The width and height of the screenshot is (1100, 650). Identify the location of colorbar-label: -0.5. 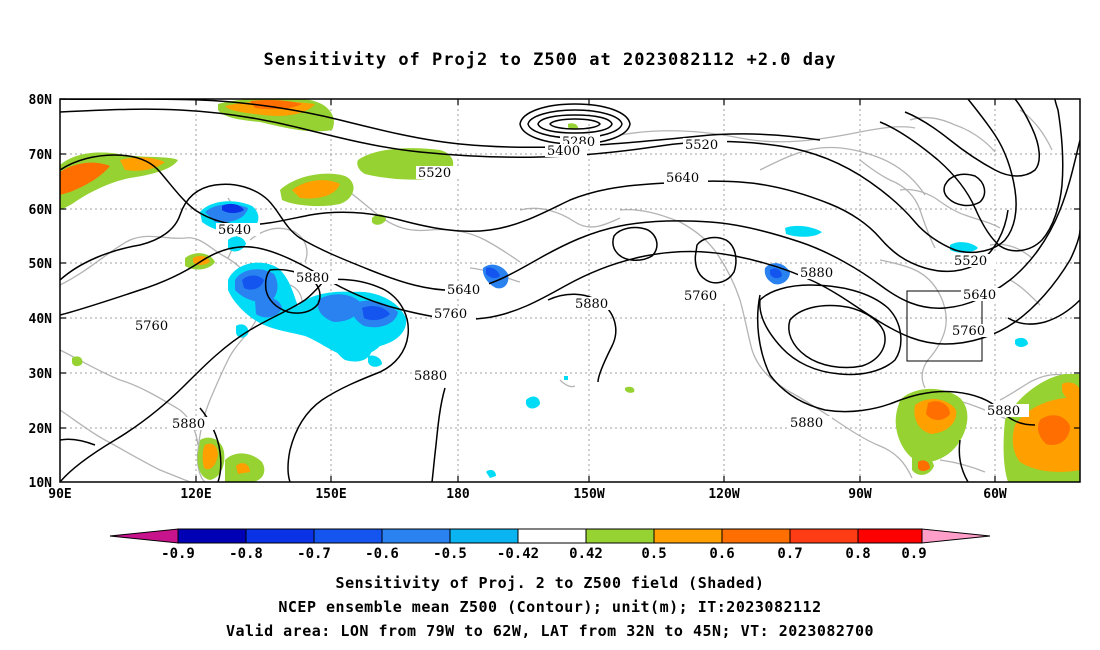
(450, 554).